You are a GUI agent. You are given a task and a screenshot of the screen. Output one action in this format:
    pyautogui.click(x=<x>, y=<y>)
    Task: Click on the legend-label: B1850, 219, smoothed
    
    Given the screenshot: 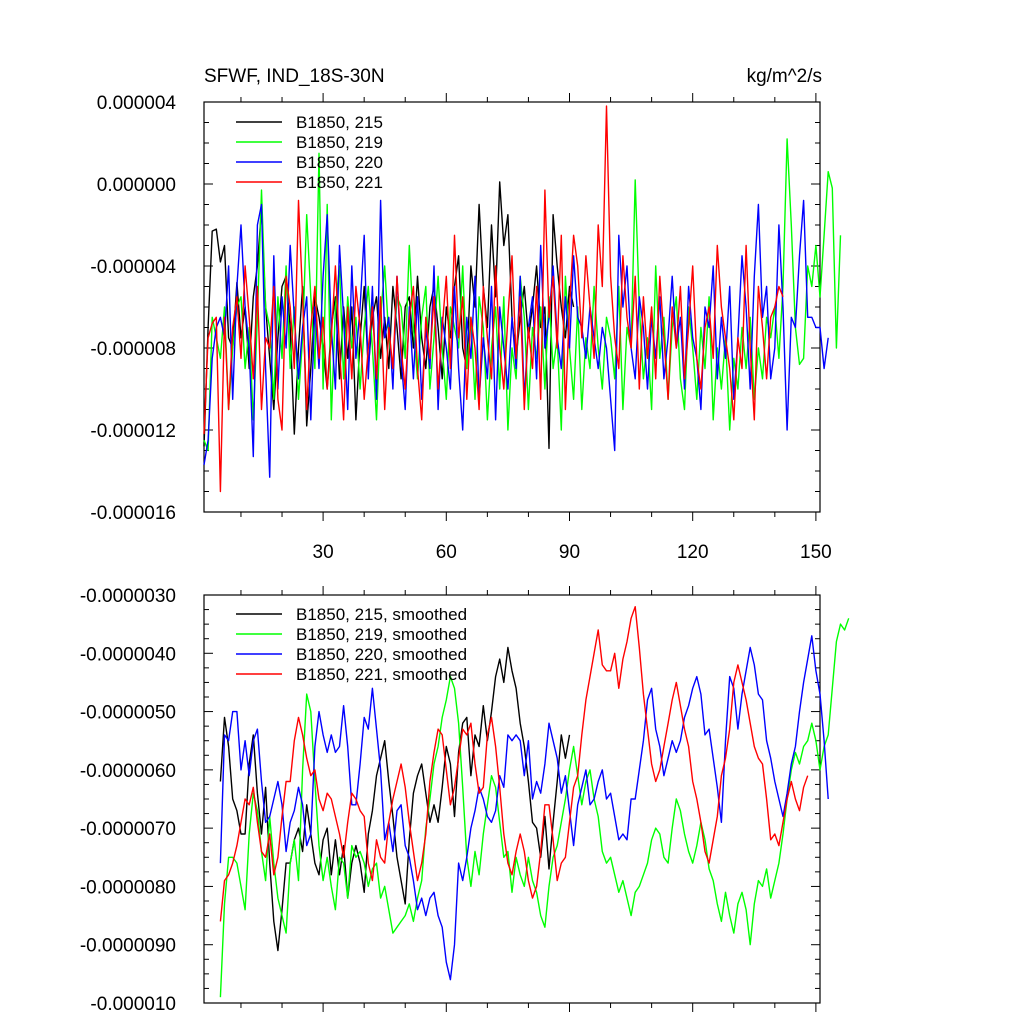 What is the action you would take?
    pyautogui.click(x=381, y=634)
    